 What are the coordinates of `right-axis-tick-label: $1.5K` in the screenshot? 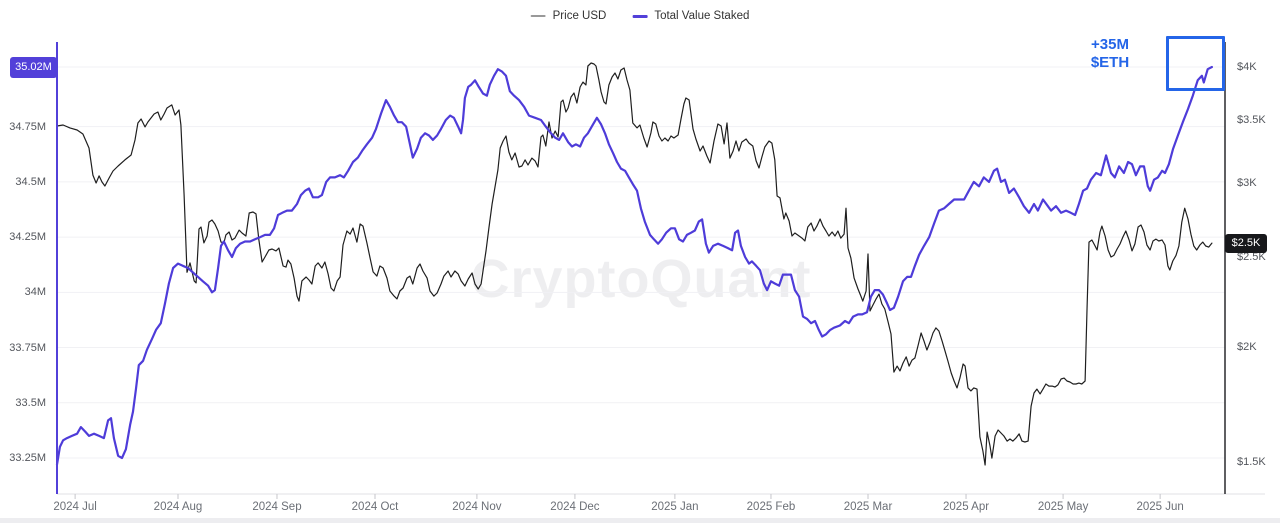 It's located at (1251, 462).